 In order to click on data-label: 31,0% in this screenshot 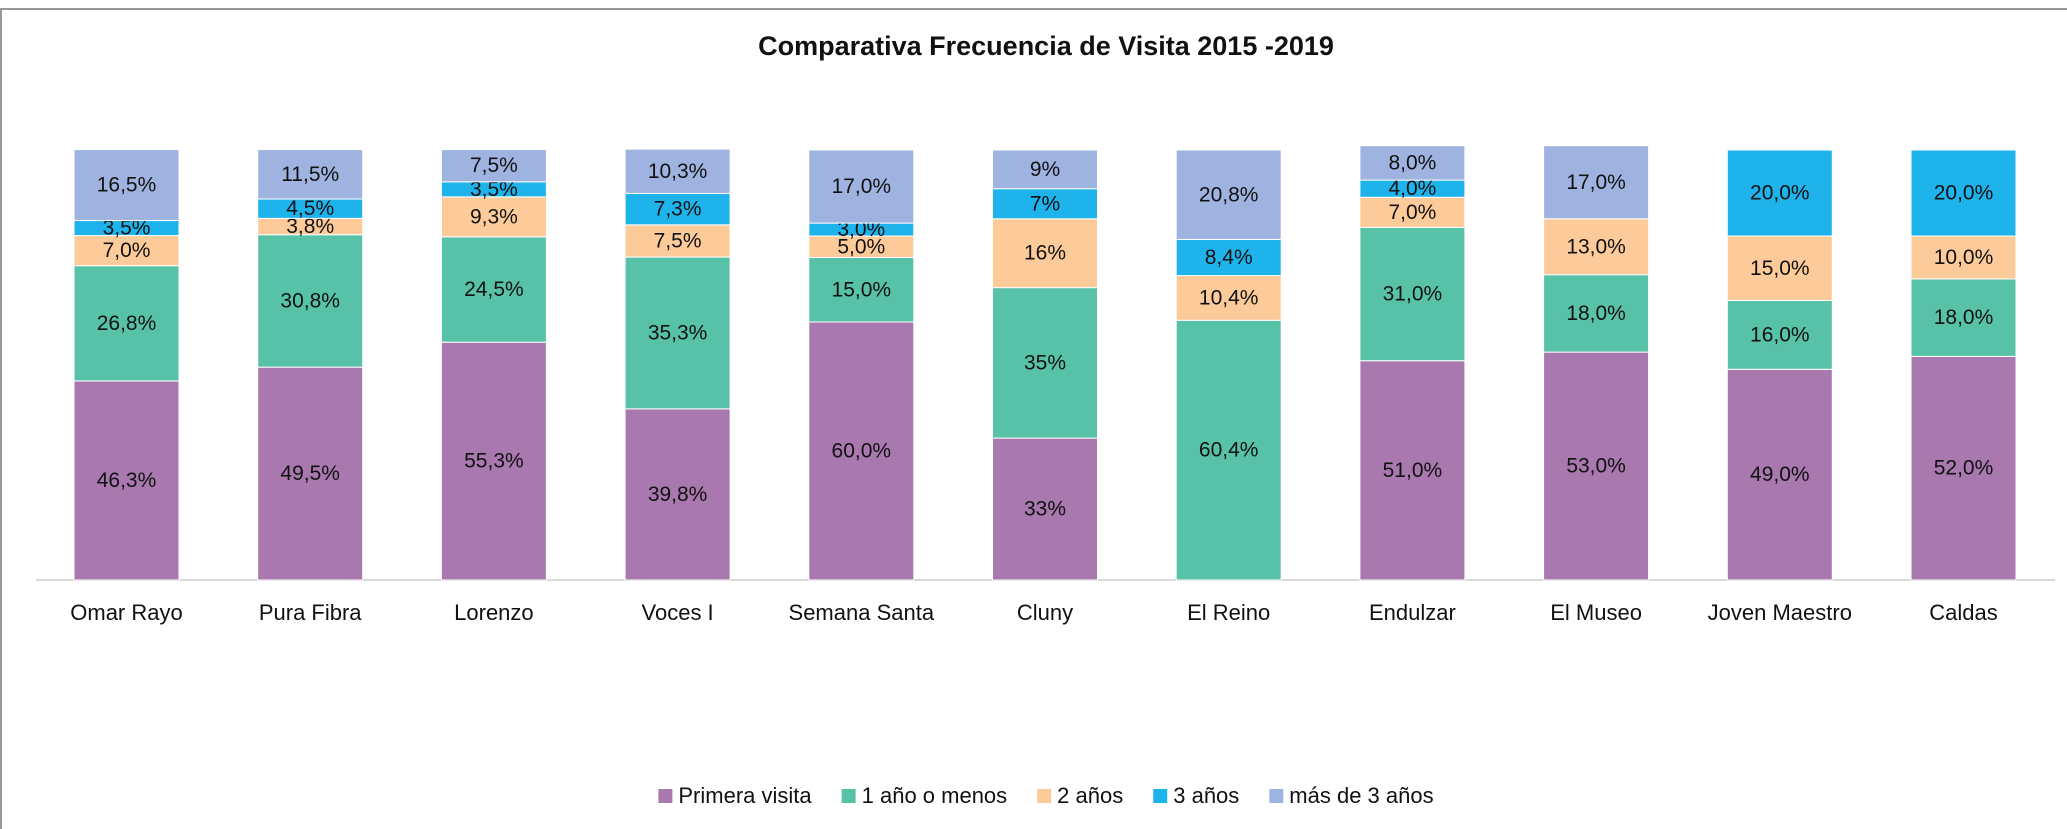, I will do `click(1413, 294)`.